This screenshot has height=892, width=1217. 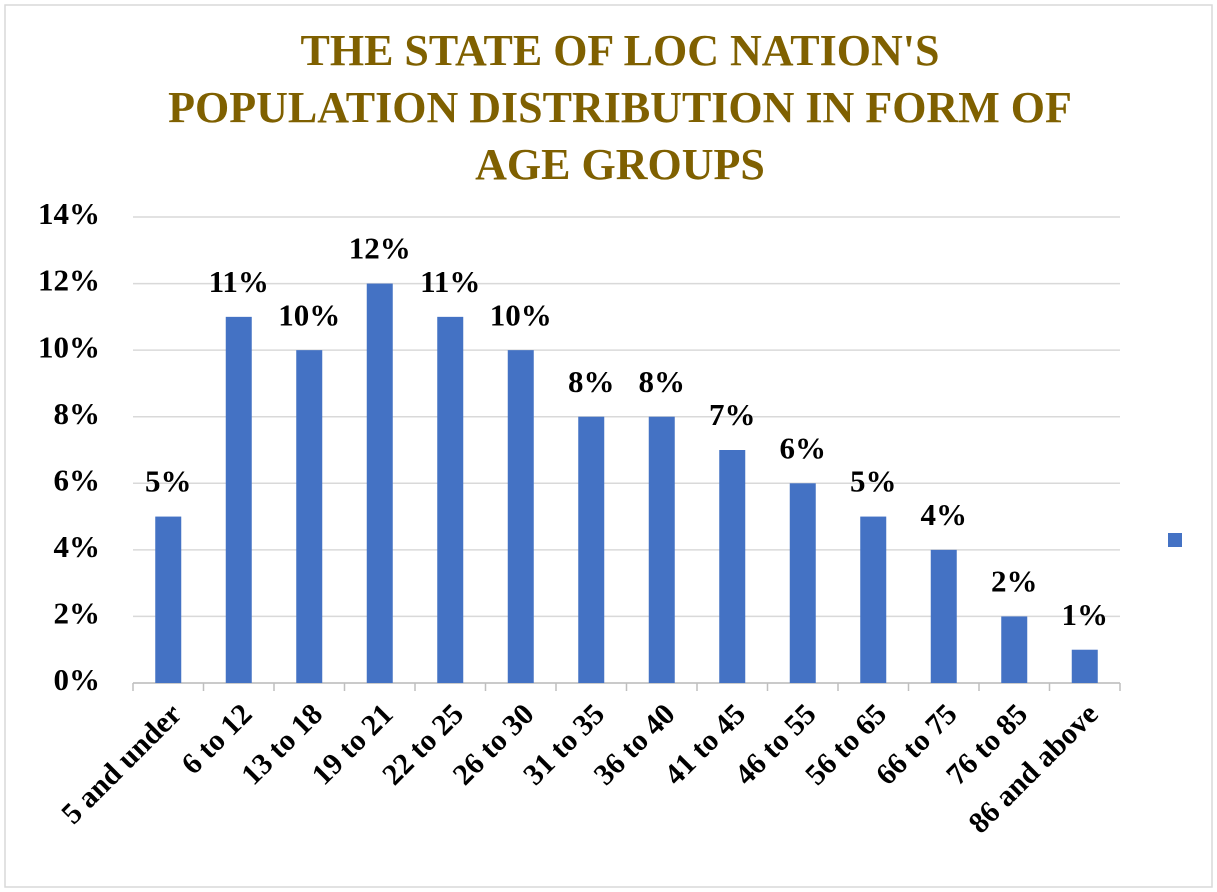 What do you see at coordinates (1014, 581) in the screenshot?
I see `data-label: 2%` at bounding box center [1014, 581].